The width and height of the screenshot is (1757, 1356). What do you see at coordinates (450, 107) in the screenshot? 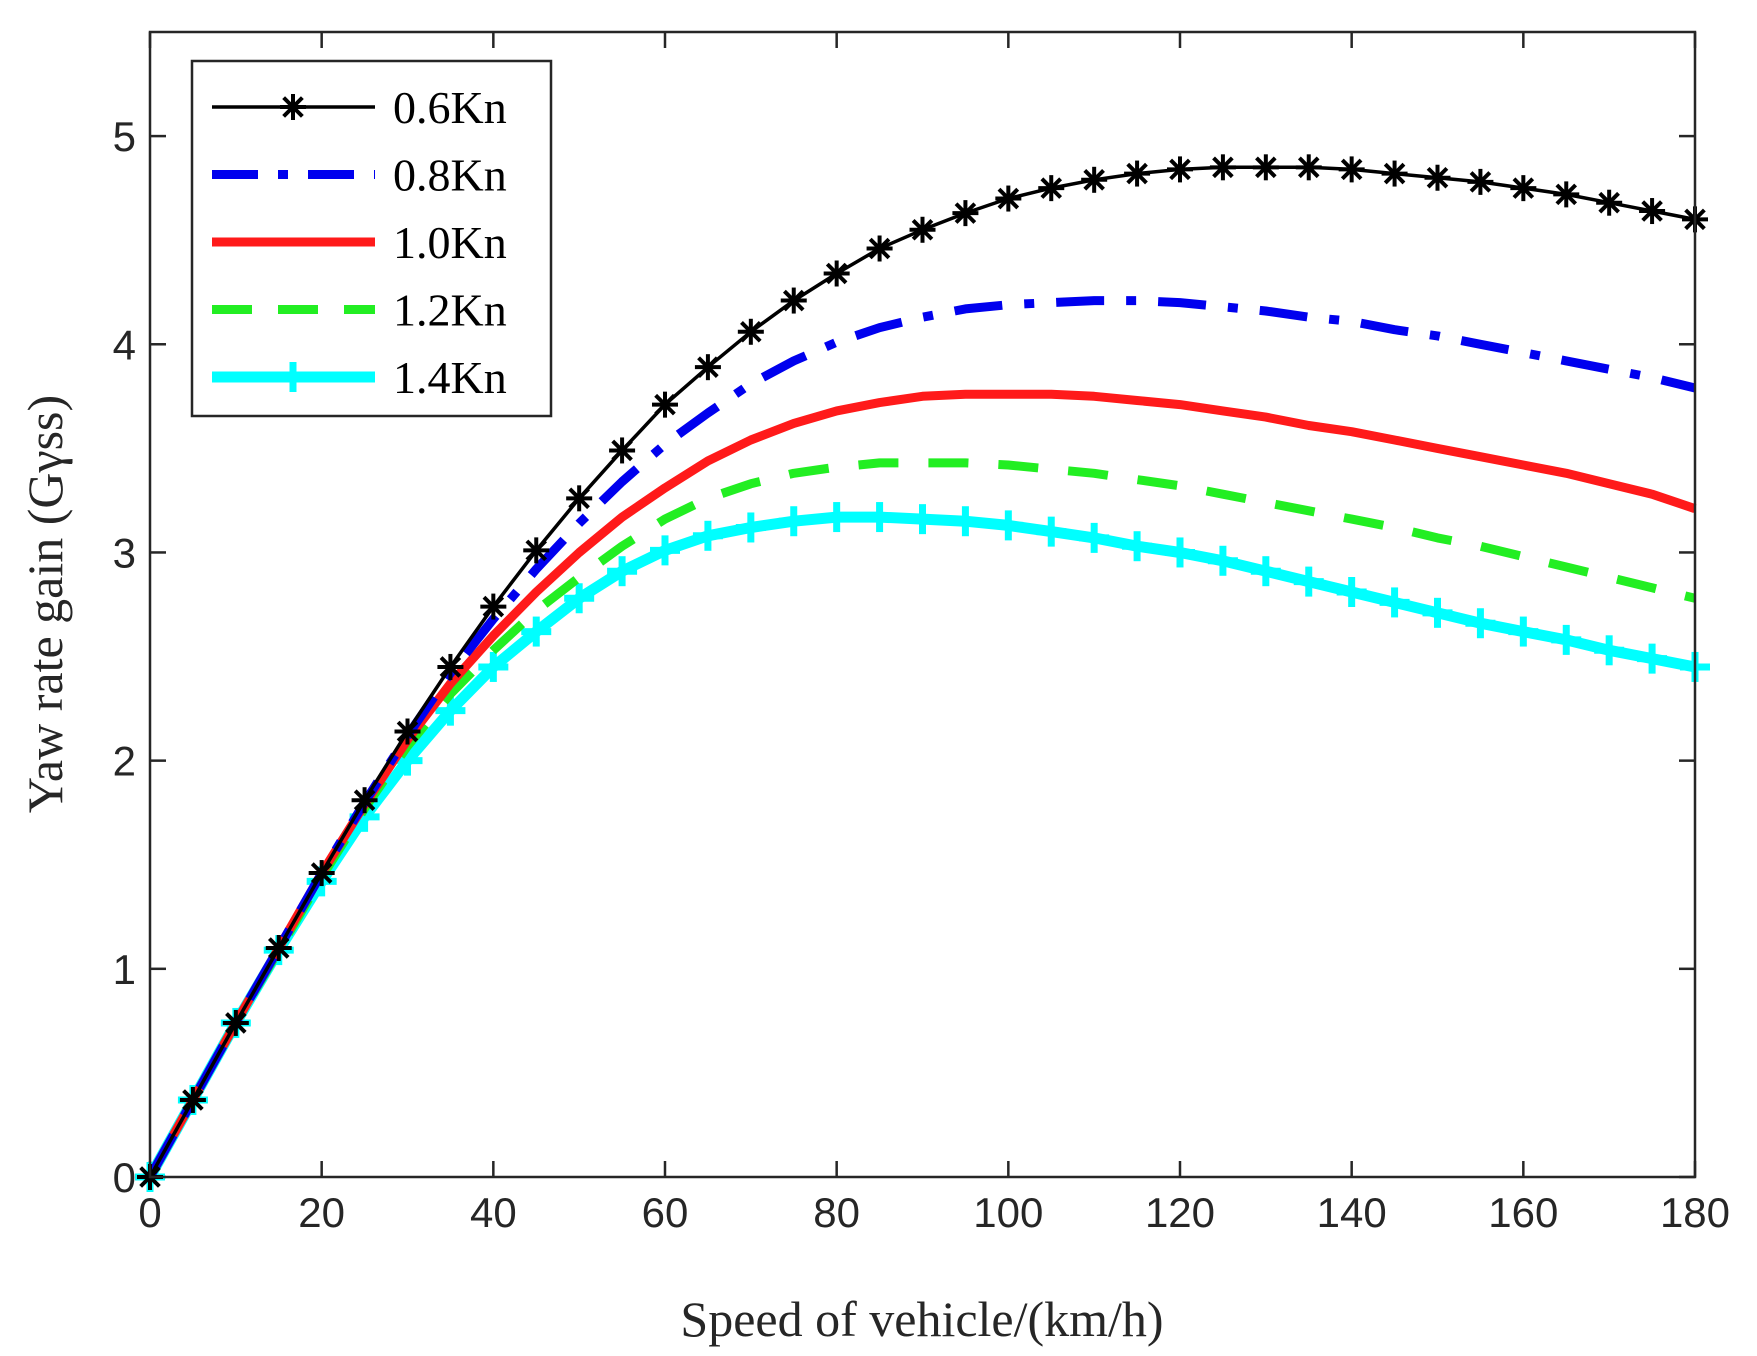
I see `legend-label: 0.6Kn` at bounding box center [450, 107].